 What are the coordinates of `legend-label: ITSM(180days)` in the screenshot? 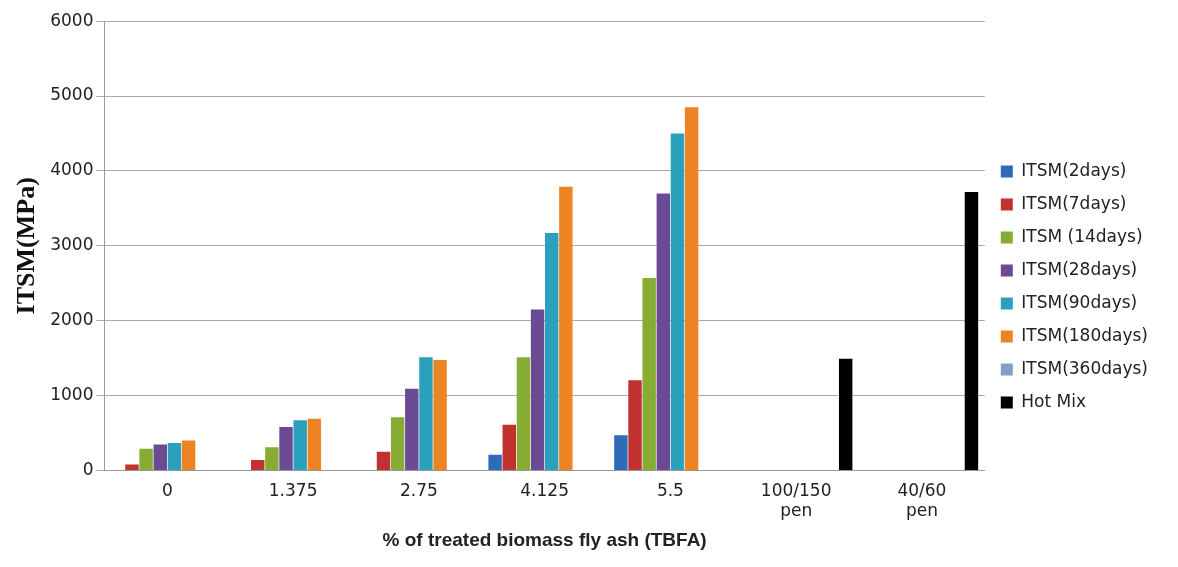 It's located at (1085, 334).